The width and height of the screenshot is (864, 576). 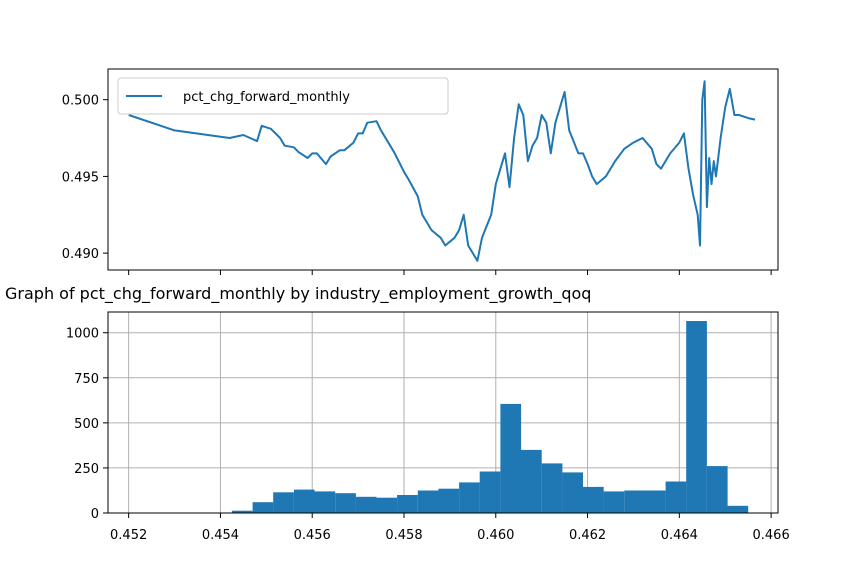 I want to click on line-y-tick-label: 0.490, so click(x=80, y=254).